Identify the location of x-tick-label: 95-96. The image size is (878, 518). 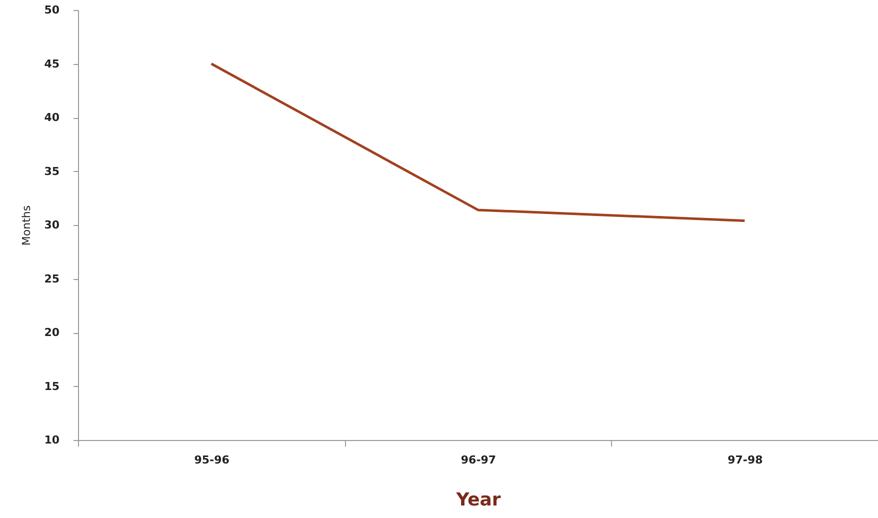
(212, 460).